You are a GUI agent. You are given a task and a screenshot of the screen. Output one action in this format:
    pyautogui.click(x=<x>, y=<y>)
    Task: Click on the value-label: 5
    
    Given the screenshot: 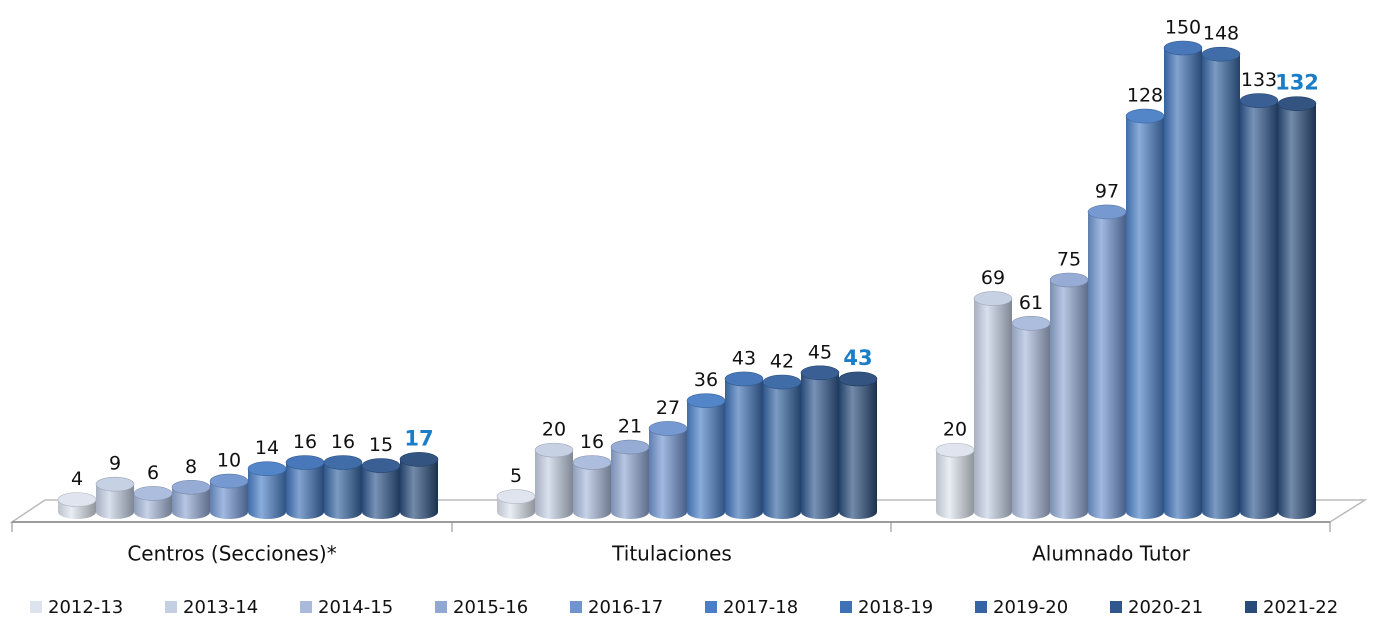 What is the action you would take?
    pyautogui.click(x=516, y=476)
    